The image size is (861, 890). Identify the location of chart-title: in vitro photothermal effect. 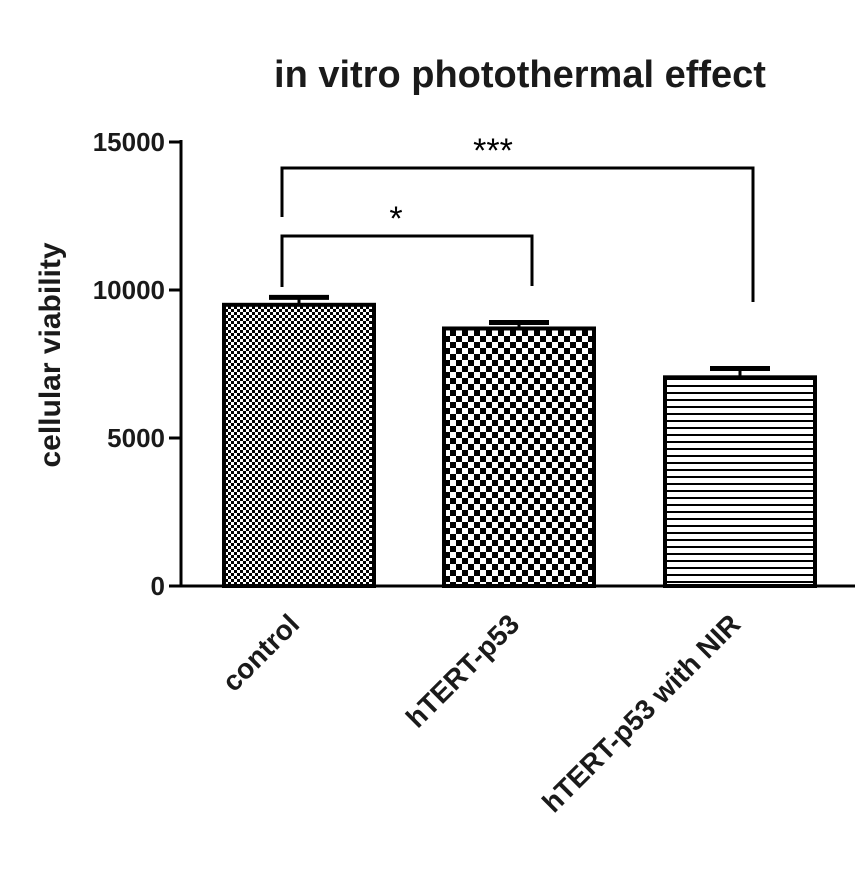
(520, 75).